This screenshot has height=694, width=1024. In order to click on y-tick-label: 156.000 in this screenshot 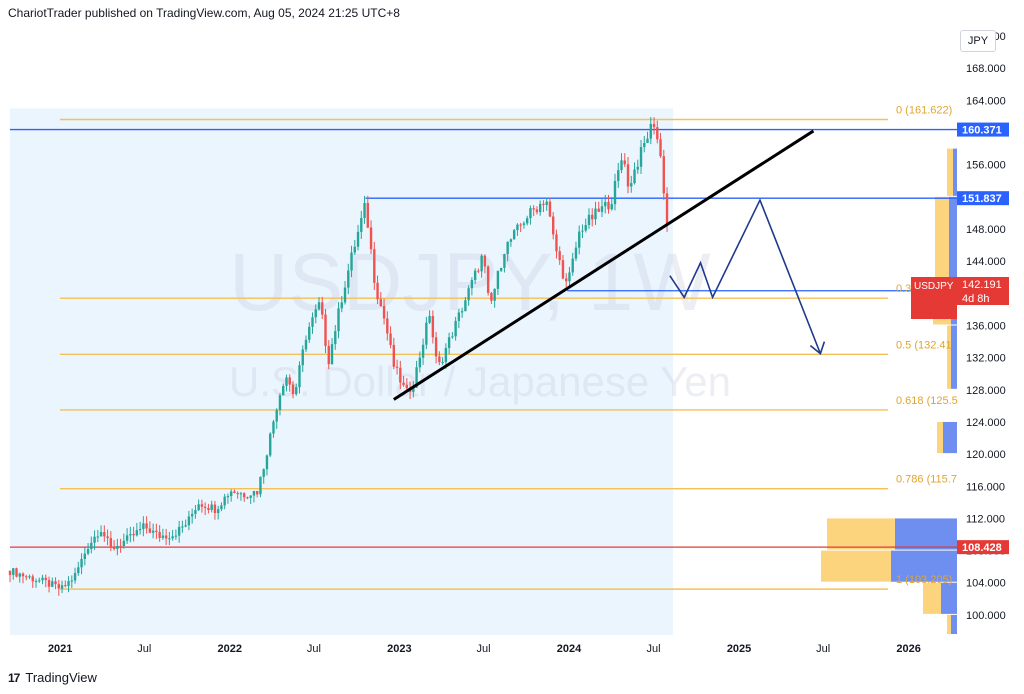, I will do `click(986, 166)`.